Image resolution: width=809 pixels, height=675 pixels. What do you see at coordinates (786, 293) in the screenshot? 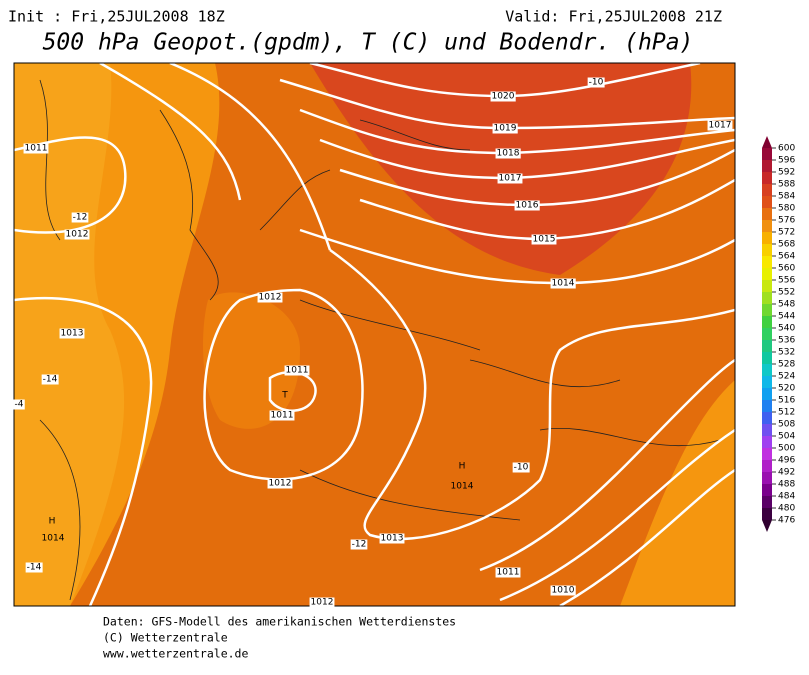
I see `colorbar-label: 552` at bounding box center [786, 293].